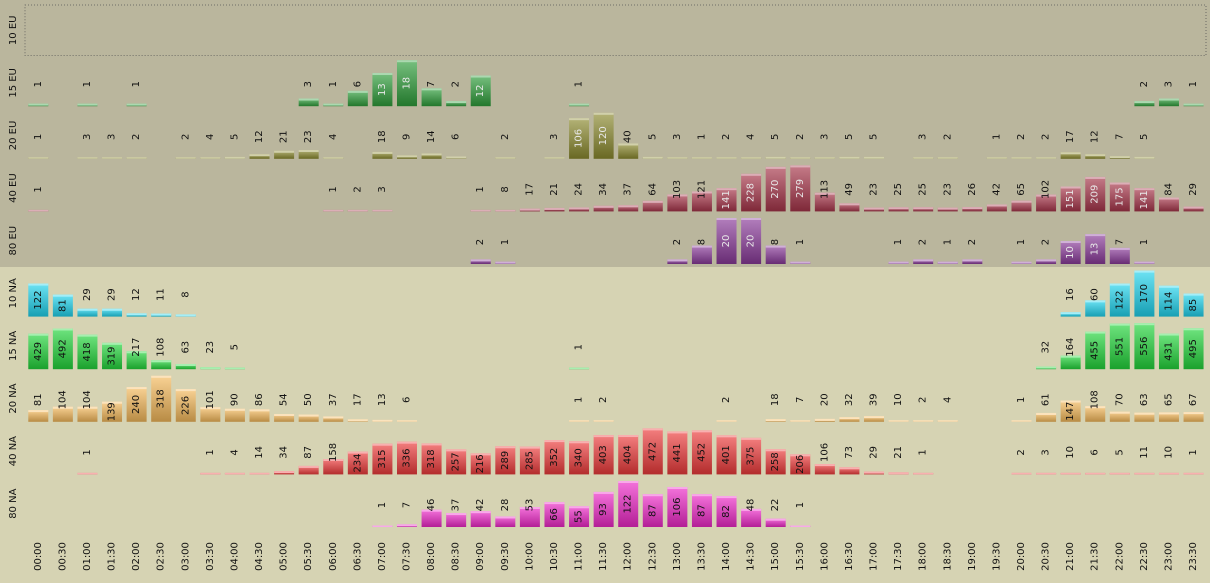 This screenshot has height=583, width=1210. I want to click on data-label: 11, so click(161, 294).